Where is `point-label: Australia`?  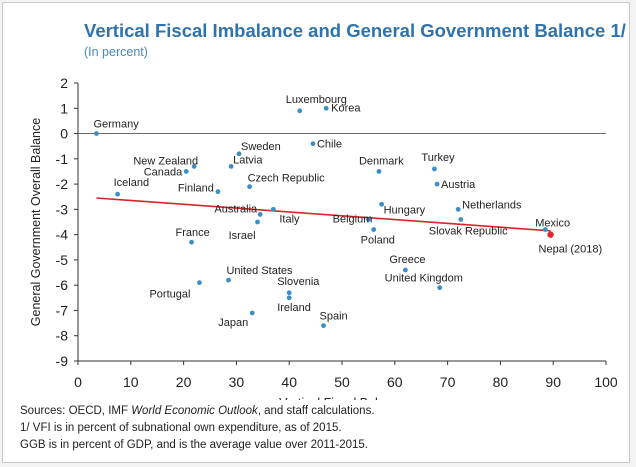
point-label: Australia is located at coordinates (236, 209).